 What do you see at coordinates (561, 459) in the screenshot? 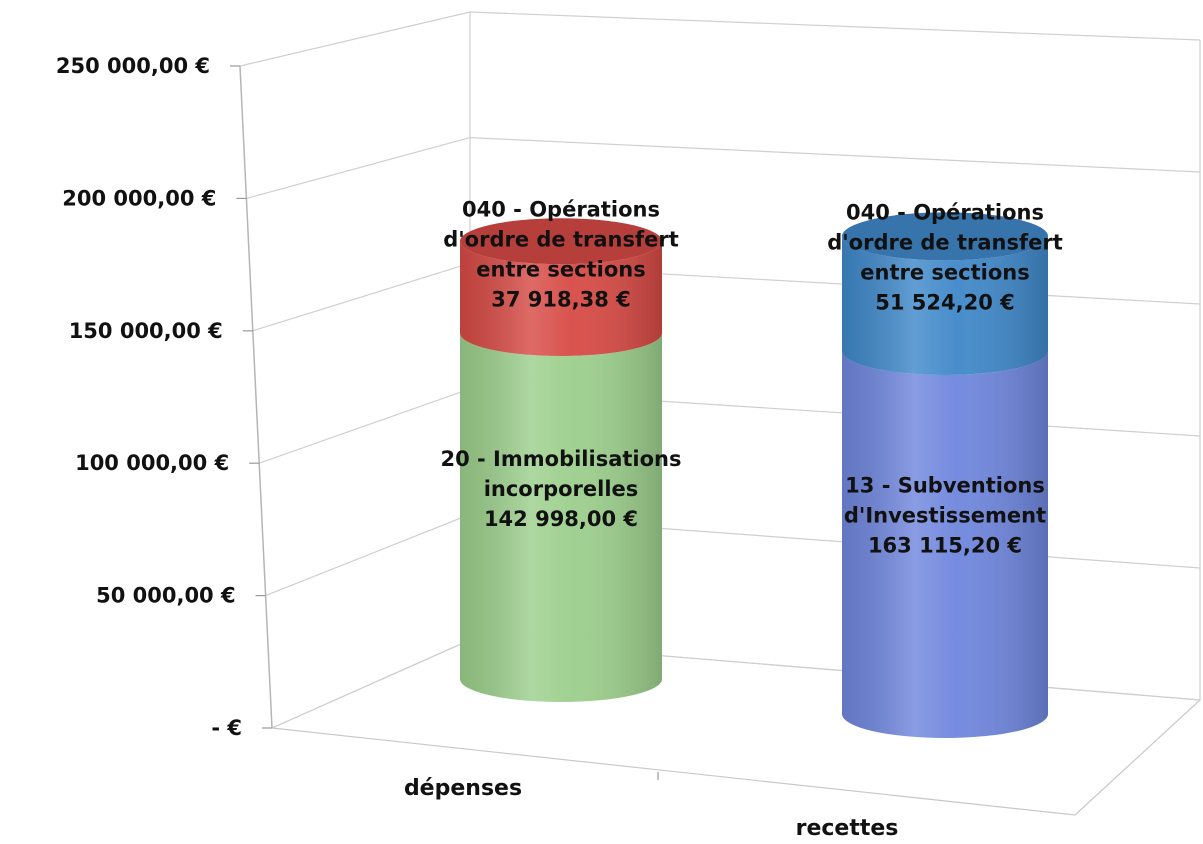
I see `segment-label: 20 - Immobilisations` at bounding box center [561, 459].